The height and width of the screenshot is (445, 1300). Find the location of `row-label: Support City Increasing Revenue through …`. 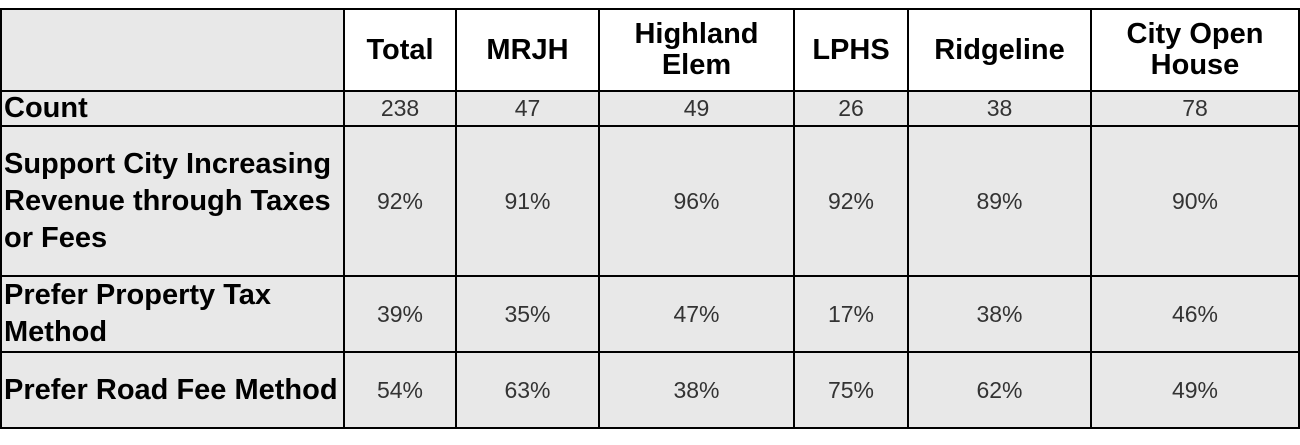

row-label: Support City Increasing Revenue through … is located at coordinates (172, 201).